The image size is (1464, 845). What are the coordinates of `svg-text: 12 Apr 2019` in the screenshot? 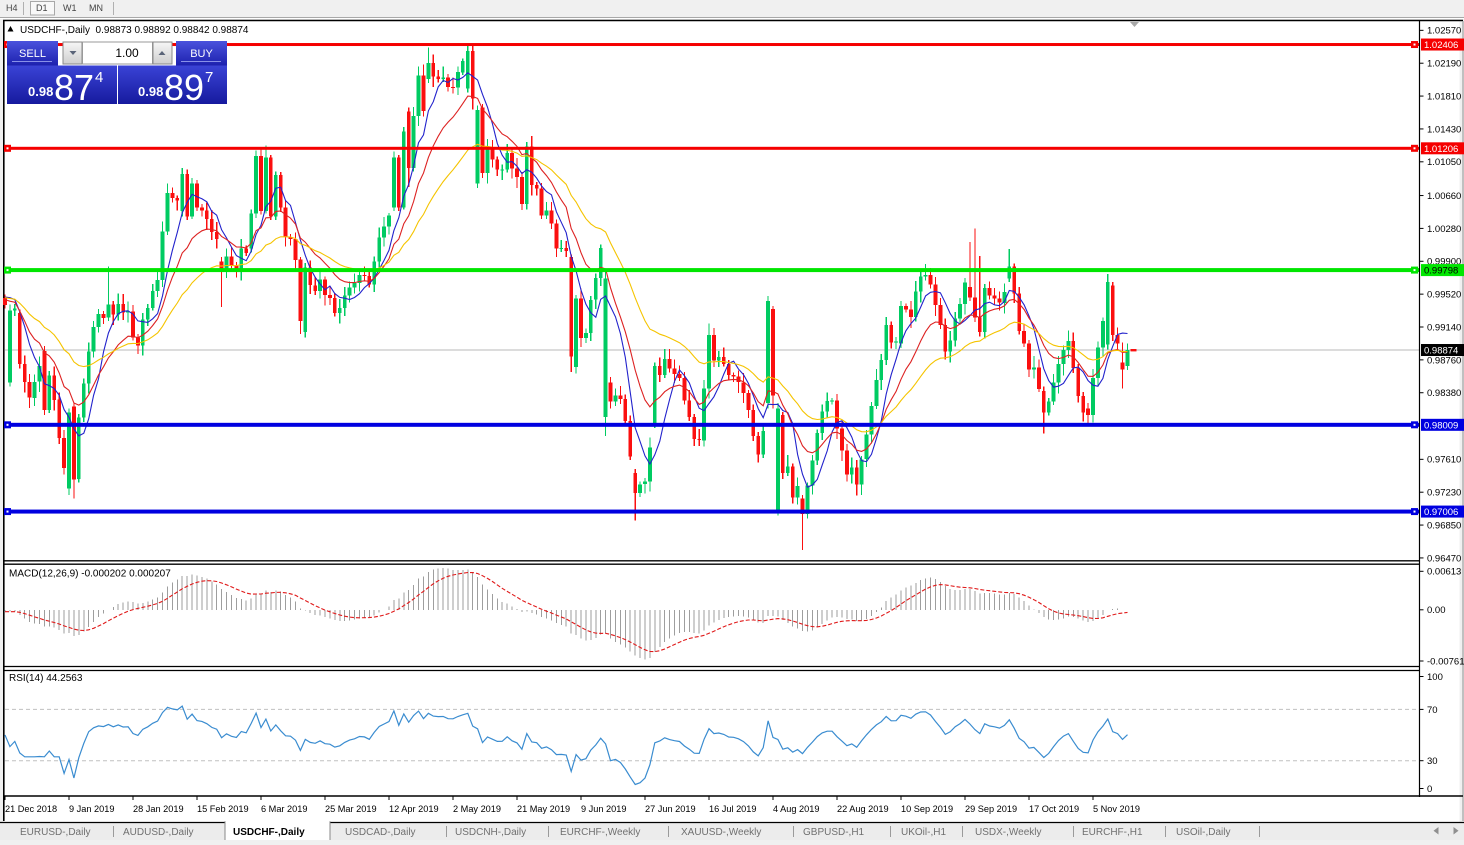 It's located at (414, 809).